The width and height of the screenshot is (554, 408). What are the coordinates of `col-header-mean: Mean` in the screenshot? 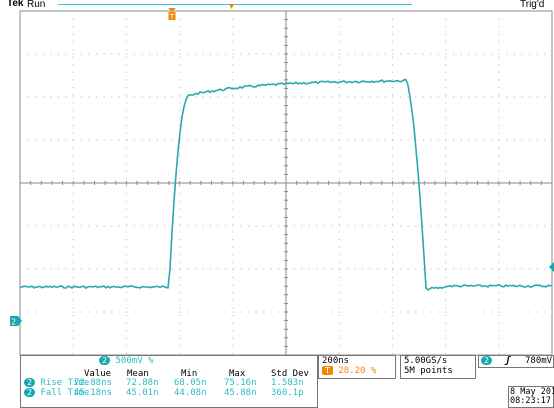 It's located at (138, 374).